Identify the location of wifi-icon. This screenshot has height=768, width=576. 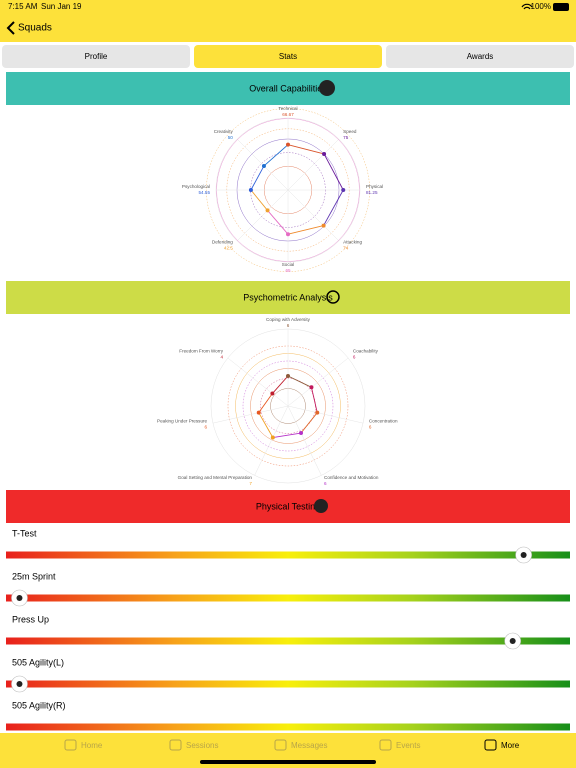
(527, 6).